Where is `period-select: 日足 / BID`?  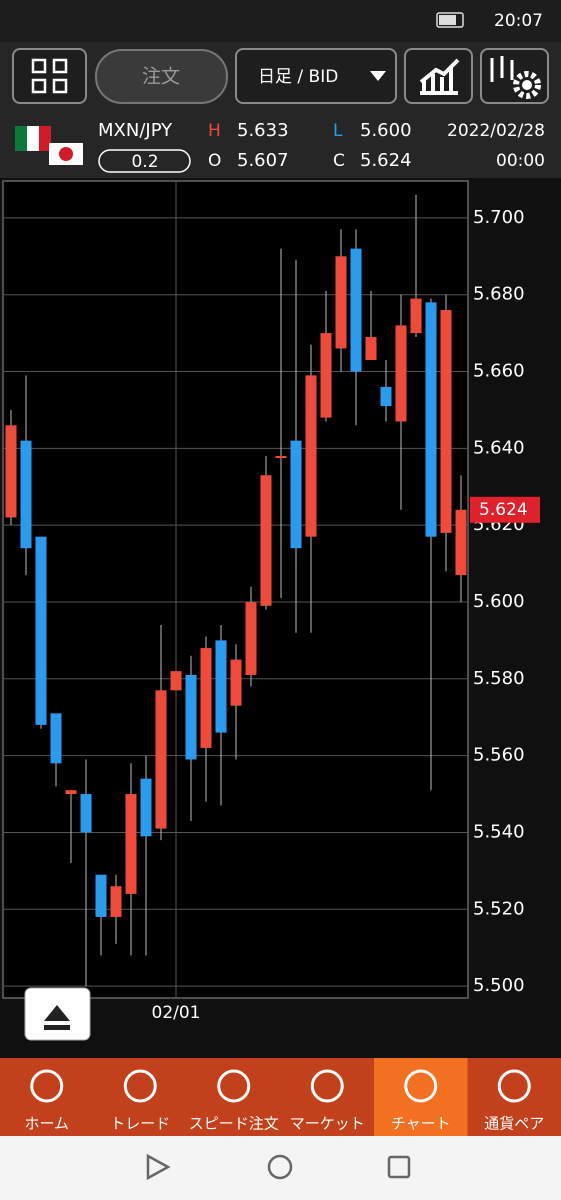
period-select: 日足 / BID is located at coordinates (316, 76).